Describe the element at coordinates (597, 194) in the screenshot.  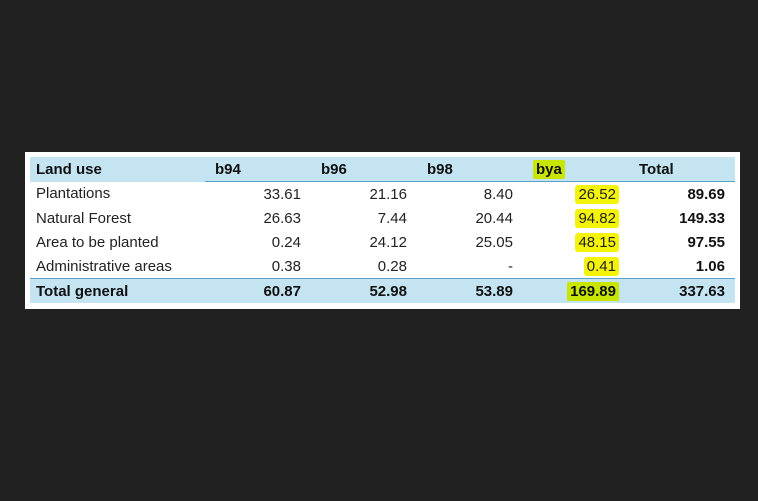
I see `highlighted-text: 26.52` at that location.